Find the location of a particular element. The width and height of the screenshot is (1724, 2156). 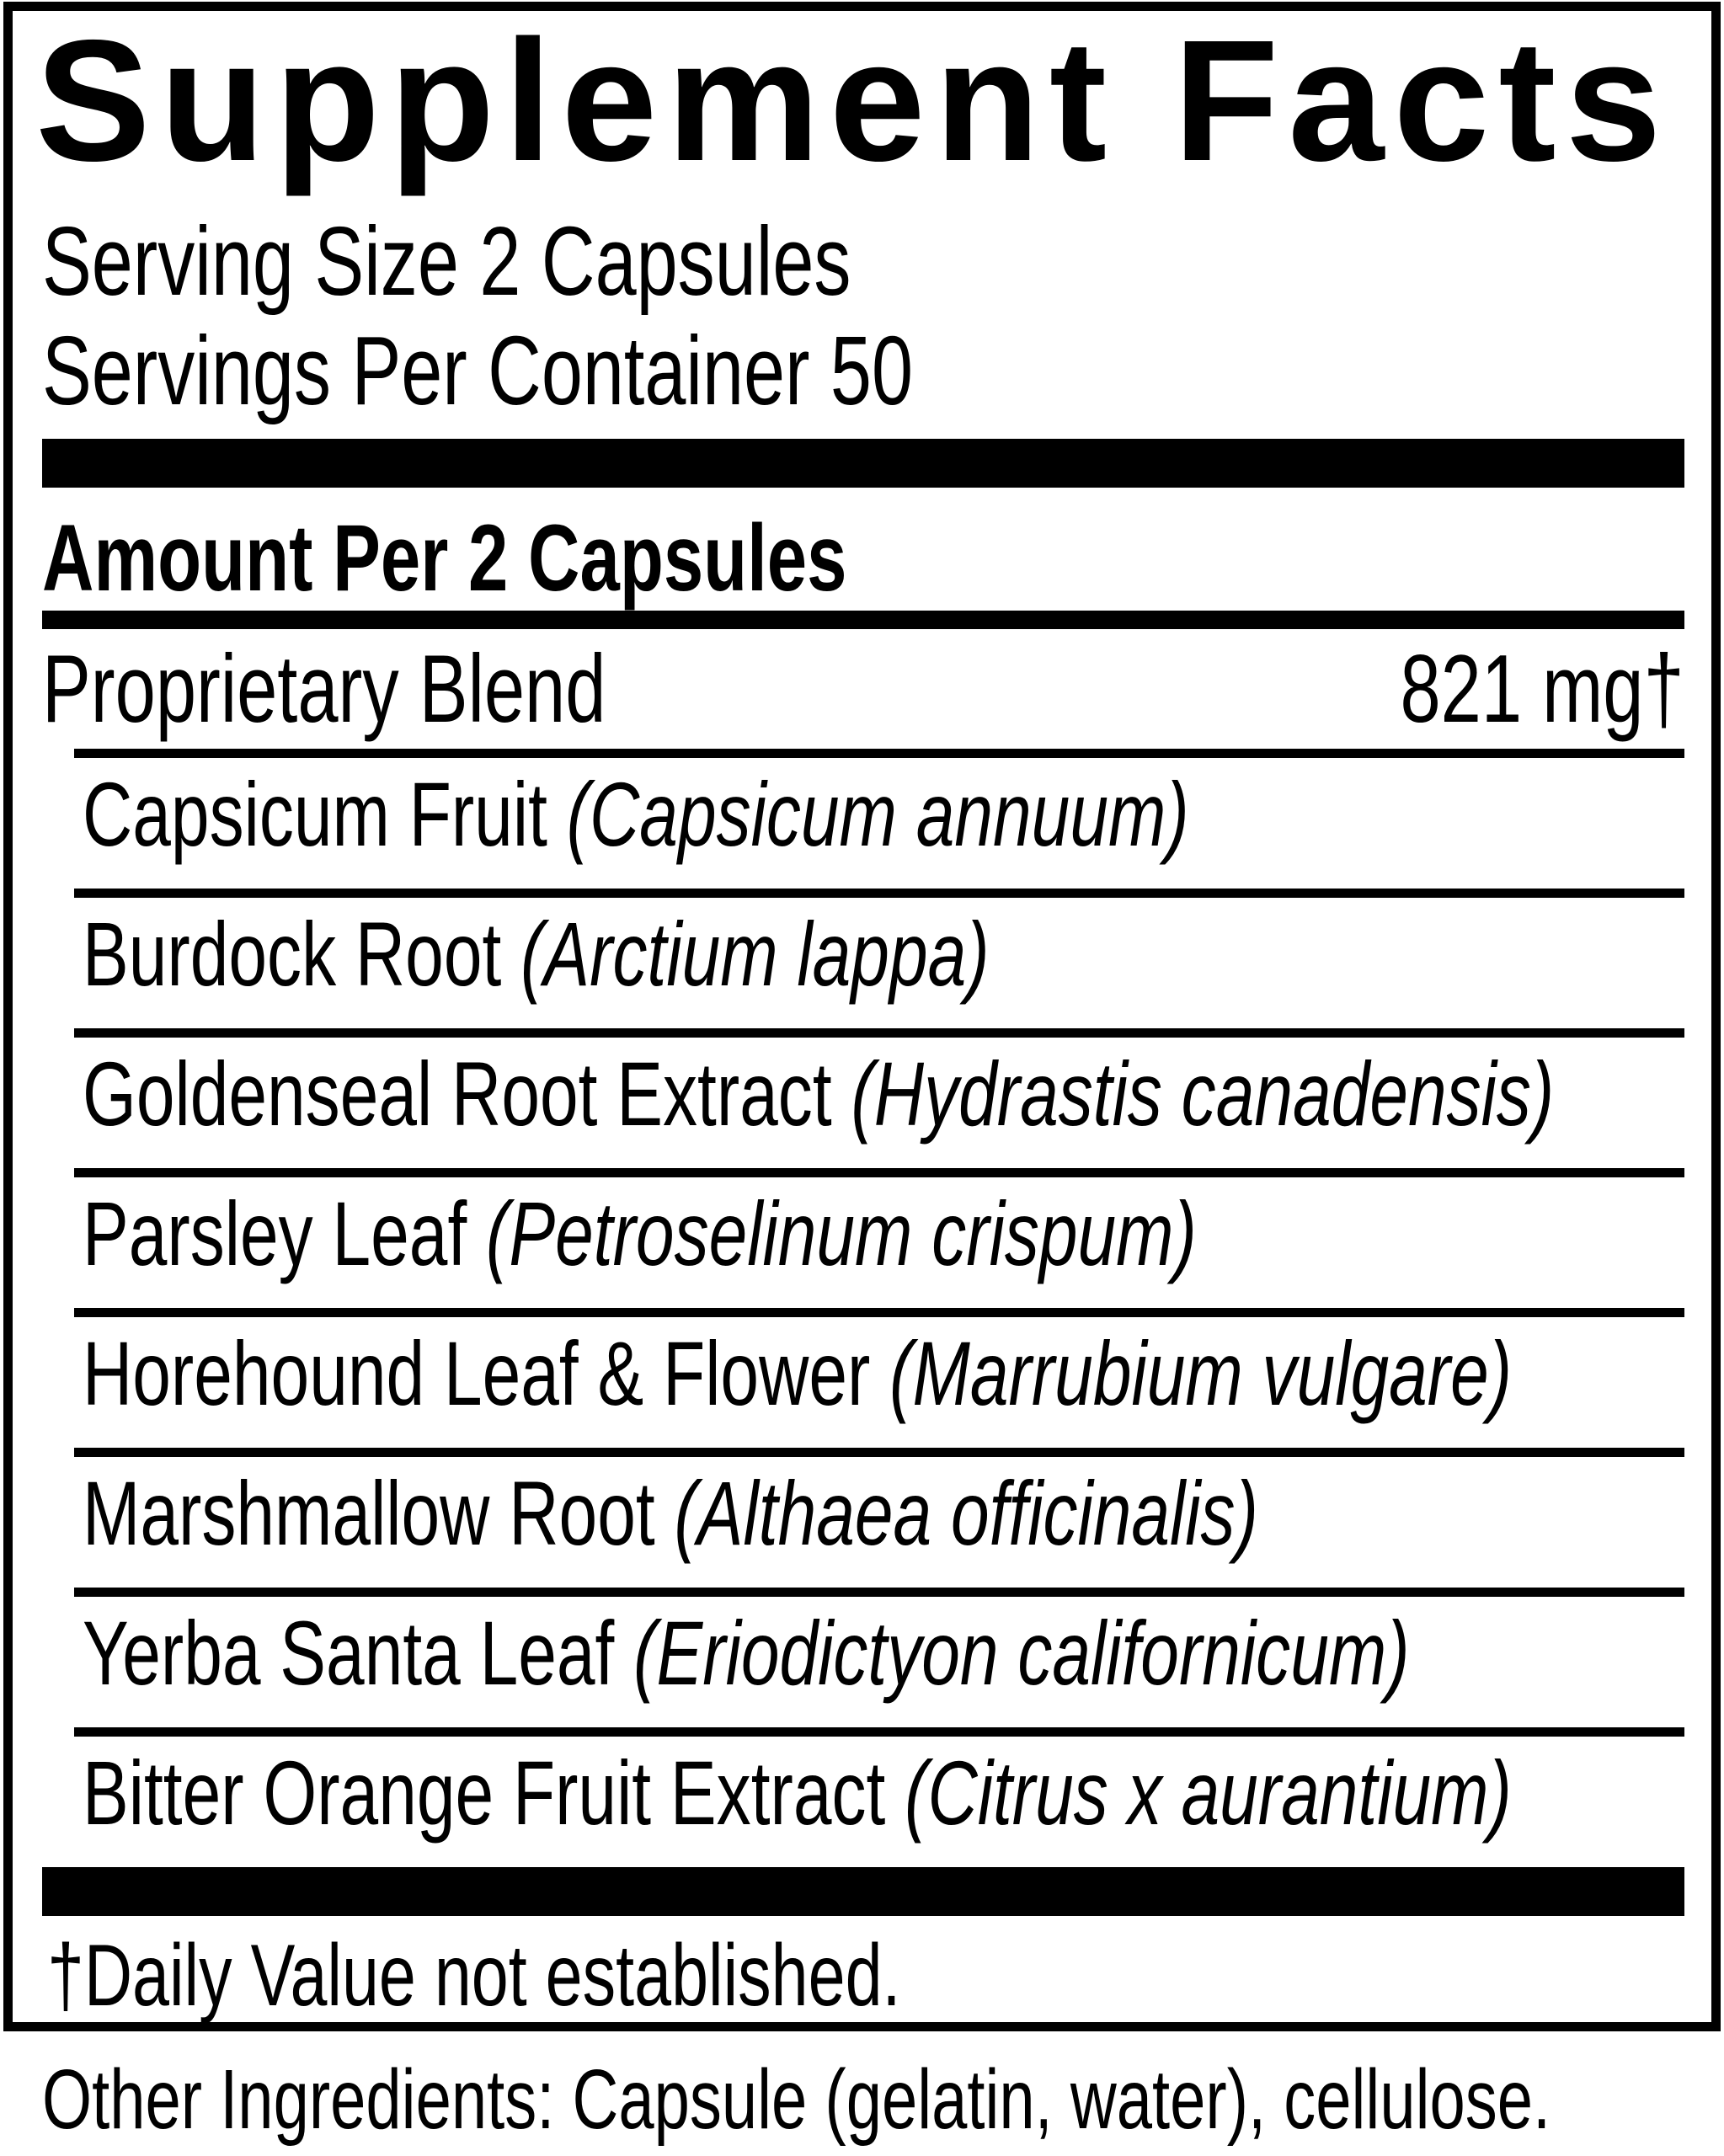

ingredient-latin: (Arctium lappa) is located at coordinates (755, 954).